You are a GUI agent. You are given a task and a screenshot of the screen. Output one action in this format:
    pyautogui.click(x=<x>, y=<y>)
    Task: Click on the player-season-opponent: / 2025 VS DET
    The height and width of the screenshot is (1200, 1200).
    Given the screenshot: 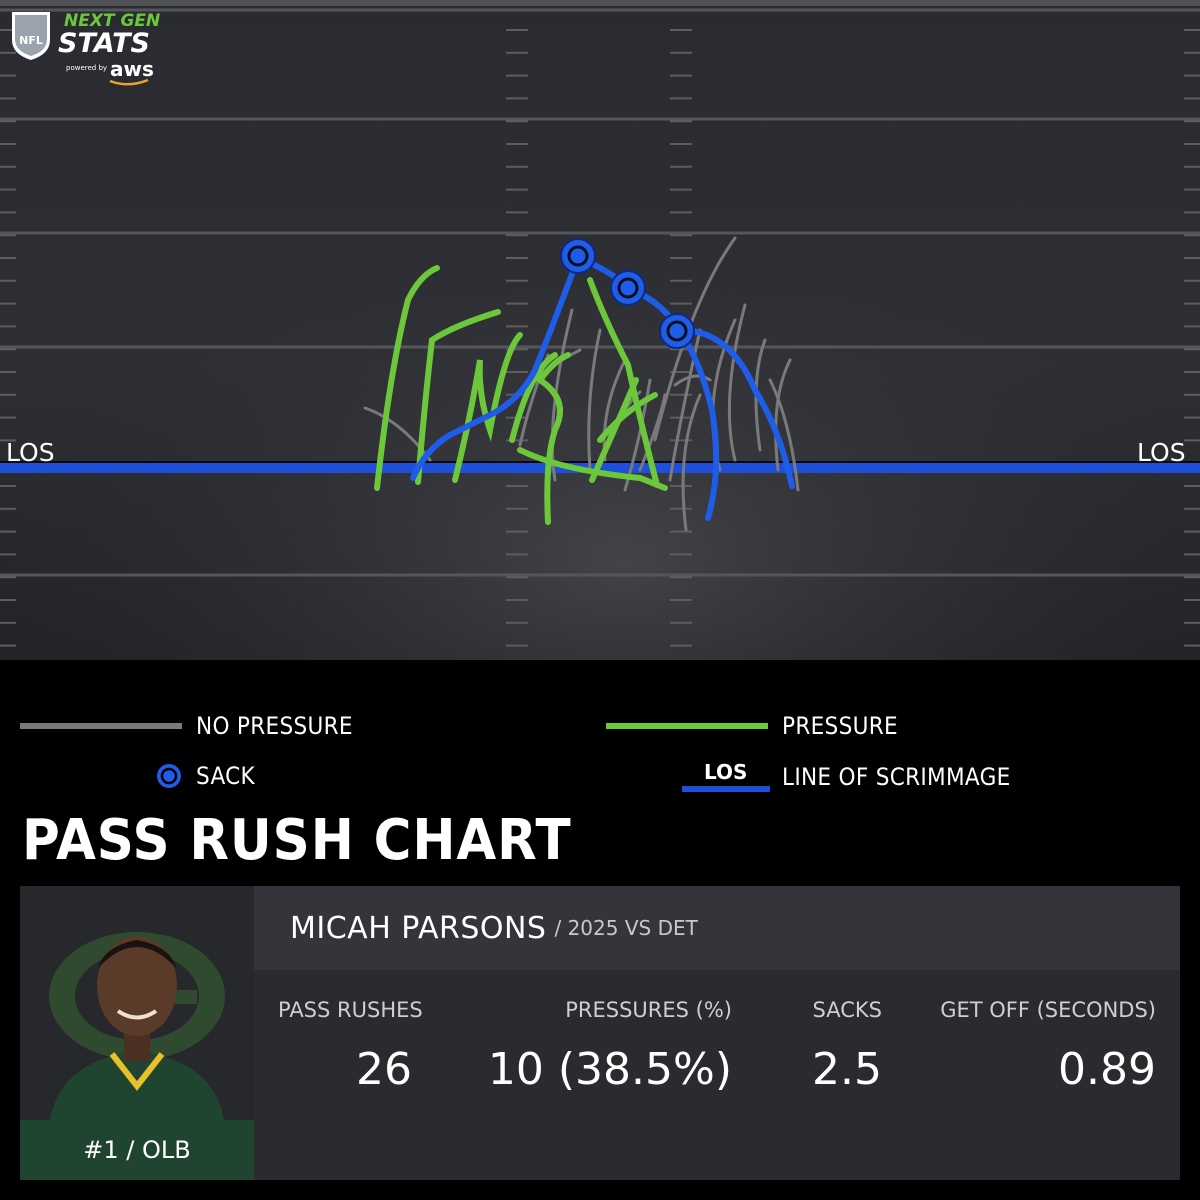 What is the action you would take?
    pyautogui.click(x=626, y=928)
    